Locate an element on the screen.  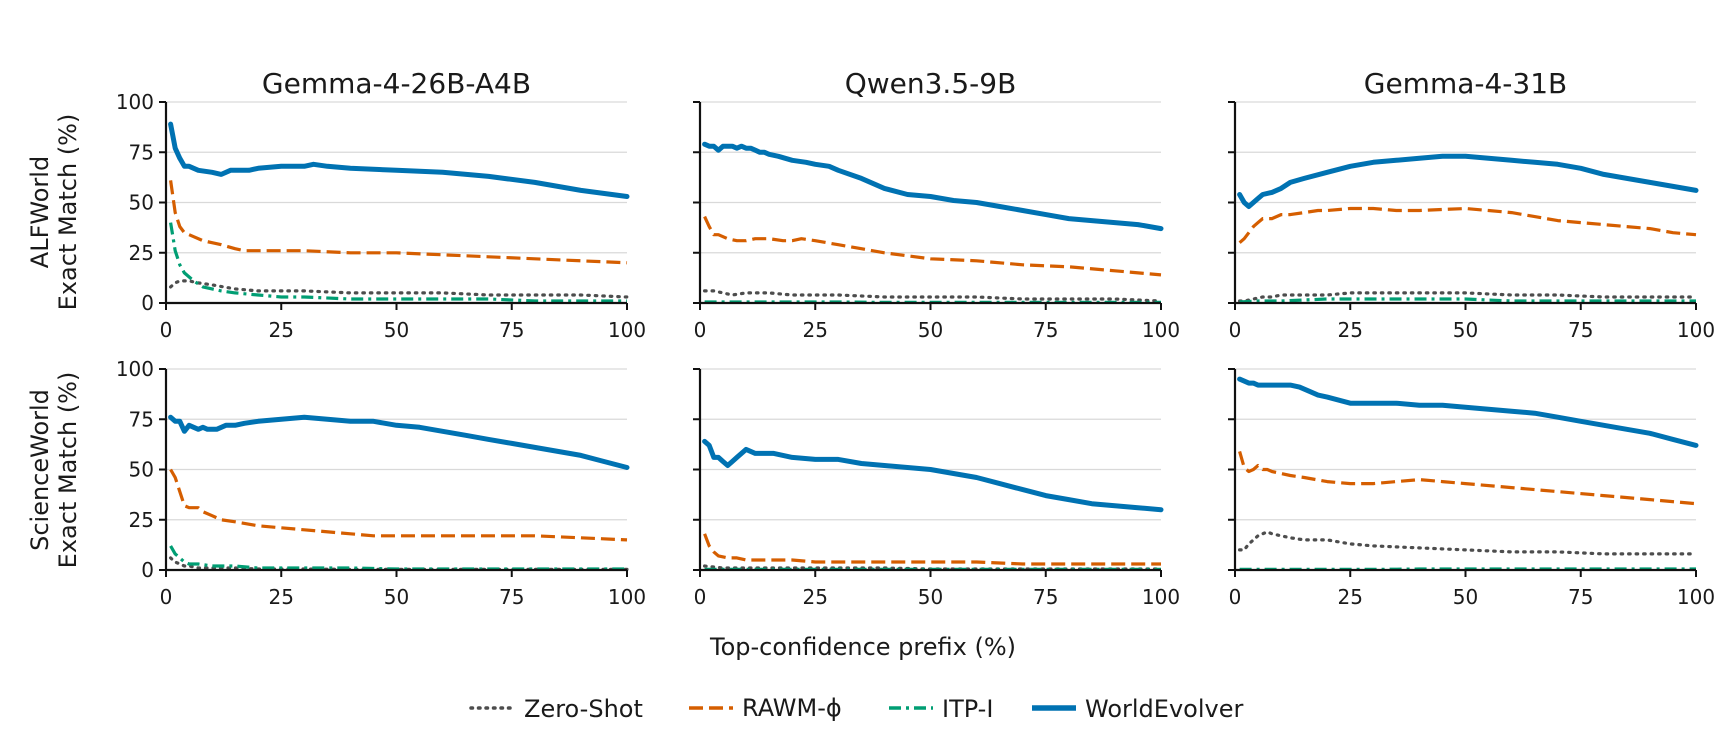
legend-label-zero-shot: Zero-Shot is located at coordinates (583, 709).